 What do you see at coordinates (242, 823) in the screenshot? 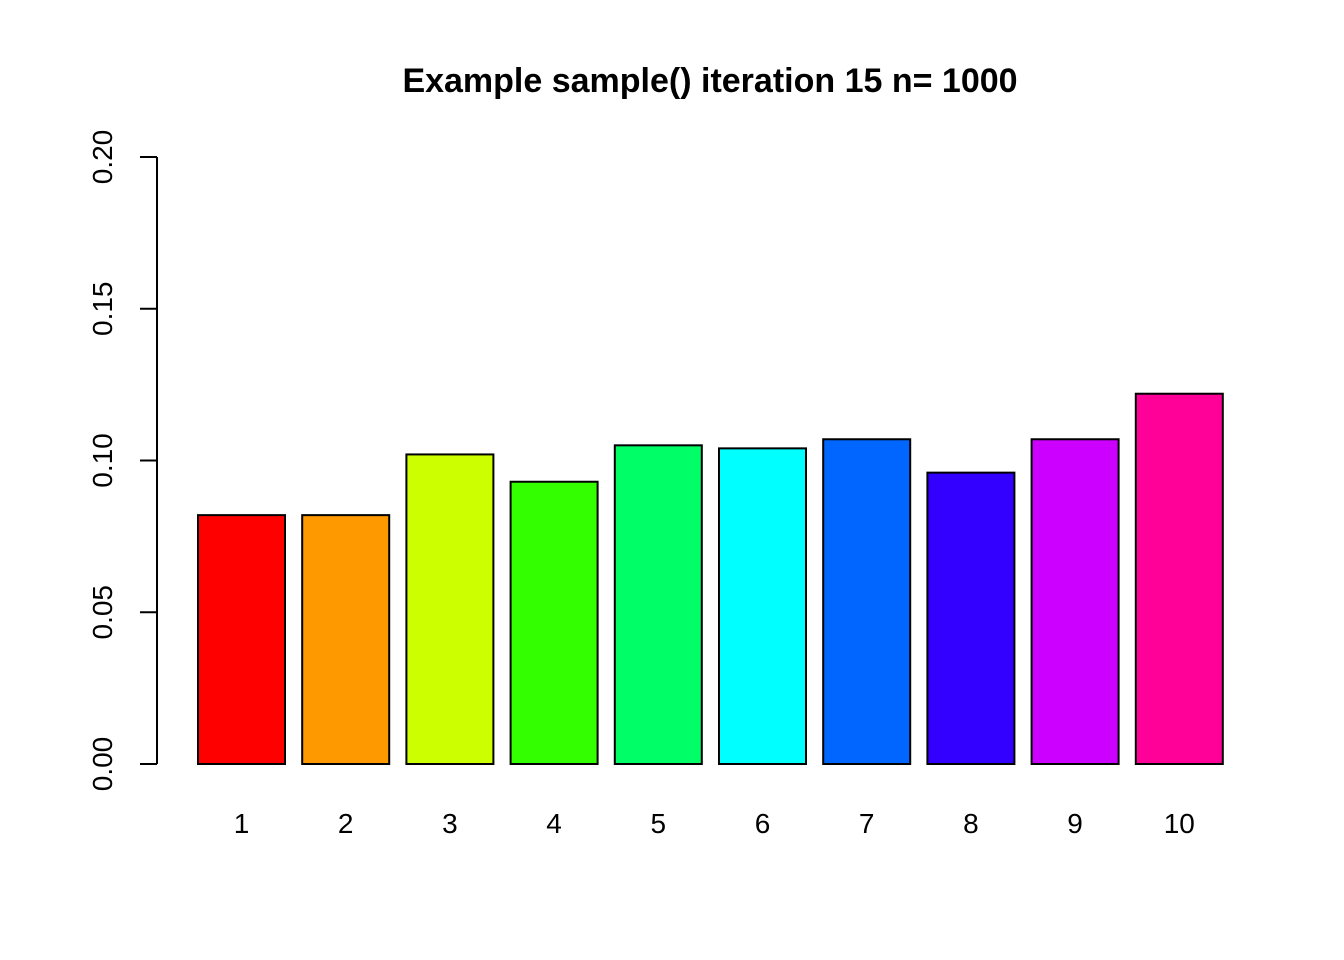
I see `x-tick-label: 1` at bounding box center [242, 823].